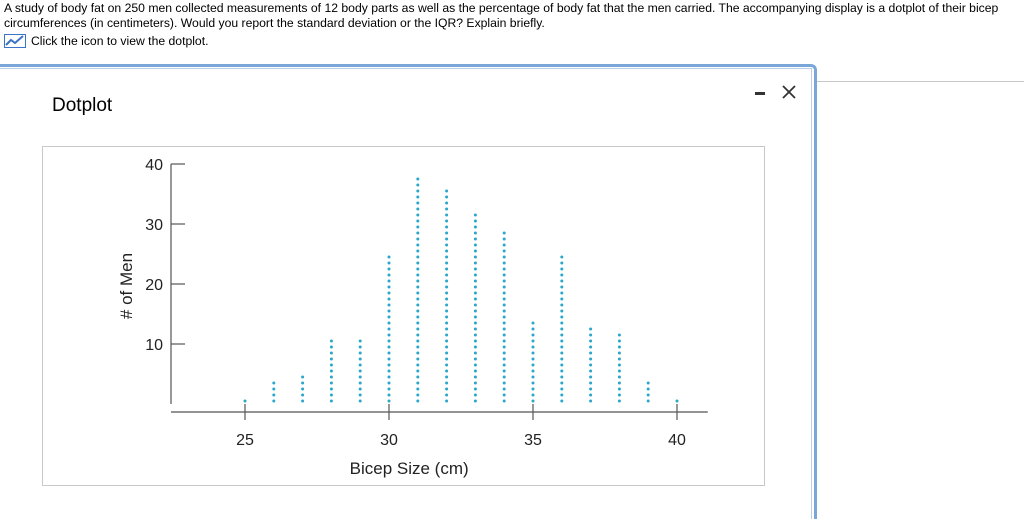 Image resolution: width=1024 pixels, height=519 pixels. What do you see at coordinates (760, 93) in the screenshot?
I see `minimize-icon` at bounding box center [760, 93].